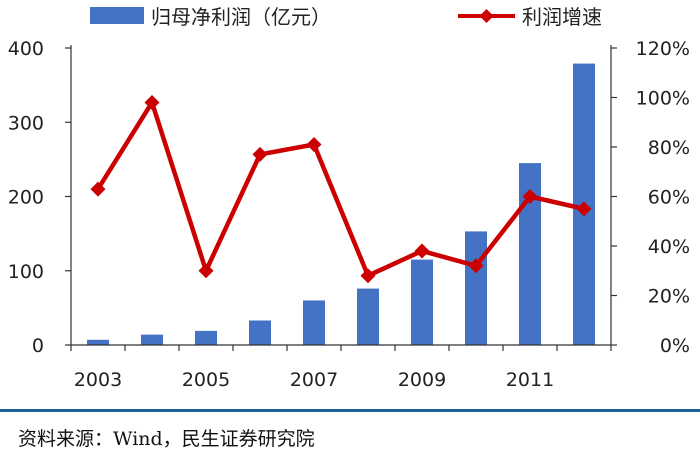 This screenshot has width=700, height=459. I want to click on left-tick-label: 200, so click(26, 198).